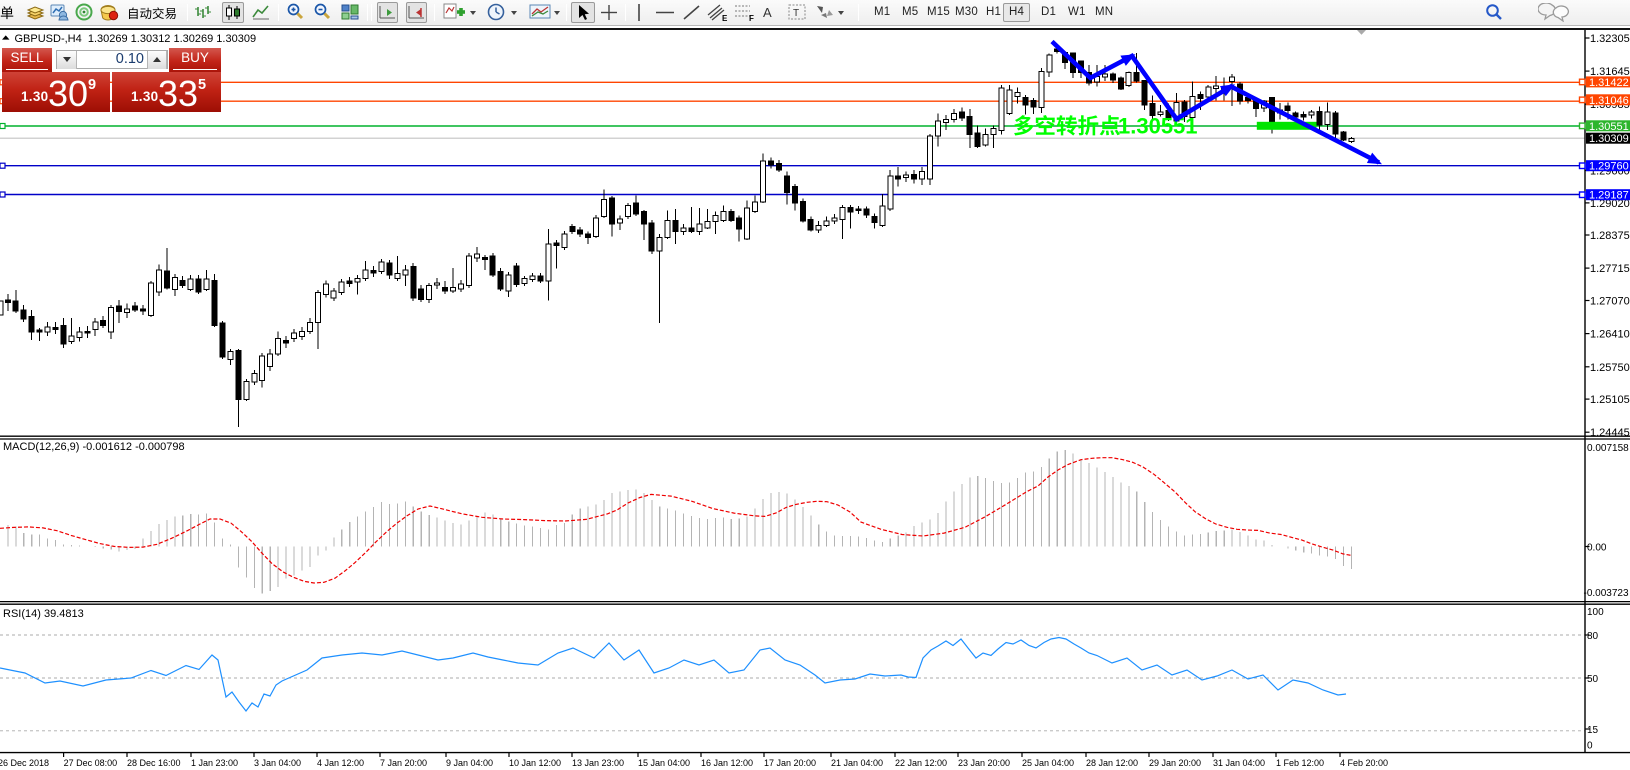  I want to click on svg-text: 50, so click(1593, 679).